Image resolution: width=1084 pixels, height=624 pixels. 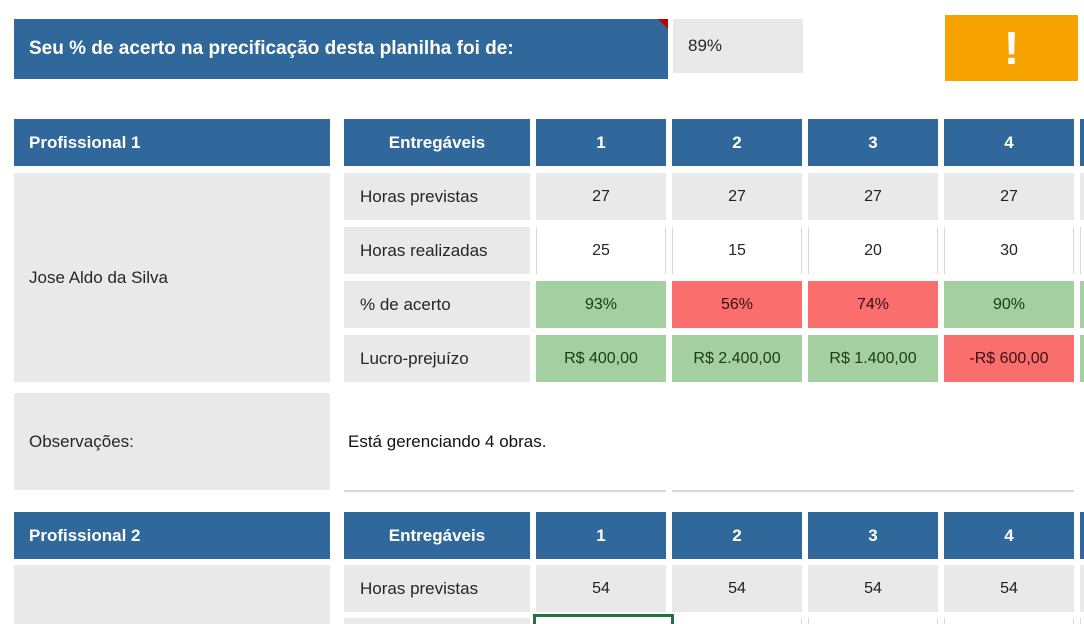 I want to click on value-cell: -R$ 600,00, so click(x=1009, y=358).